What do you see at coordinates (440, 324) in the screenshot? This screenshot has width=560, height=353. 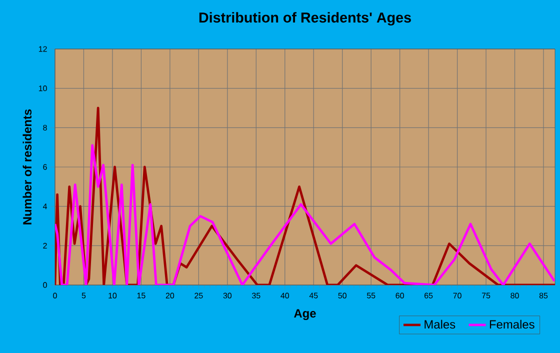 I see `legend-label: Males` at bounding box center [440, 324].